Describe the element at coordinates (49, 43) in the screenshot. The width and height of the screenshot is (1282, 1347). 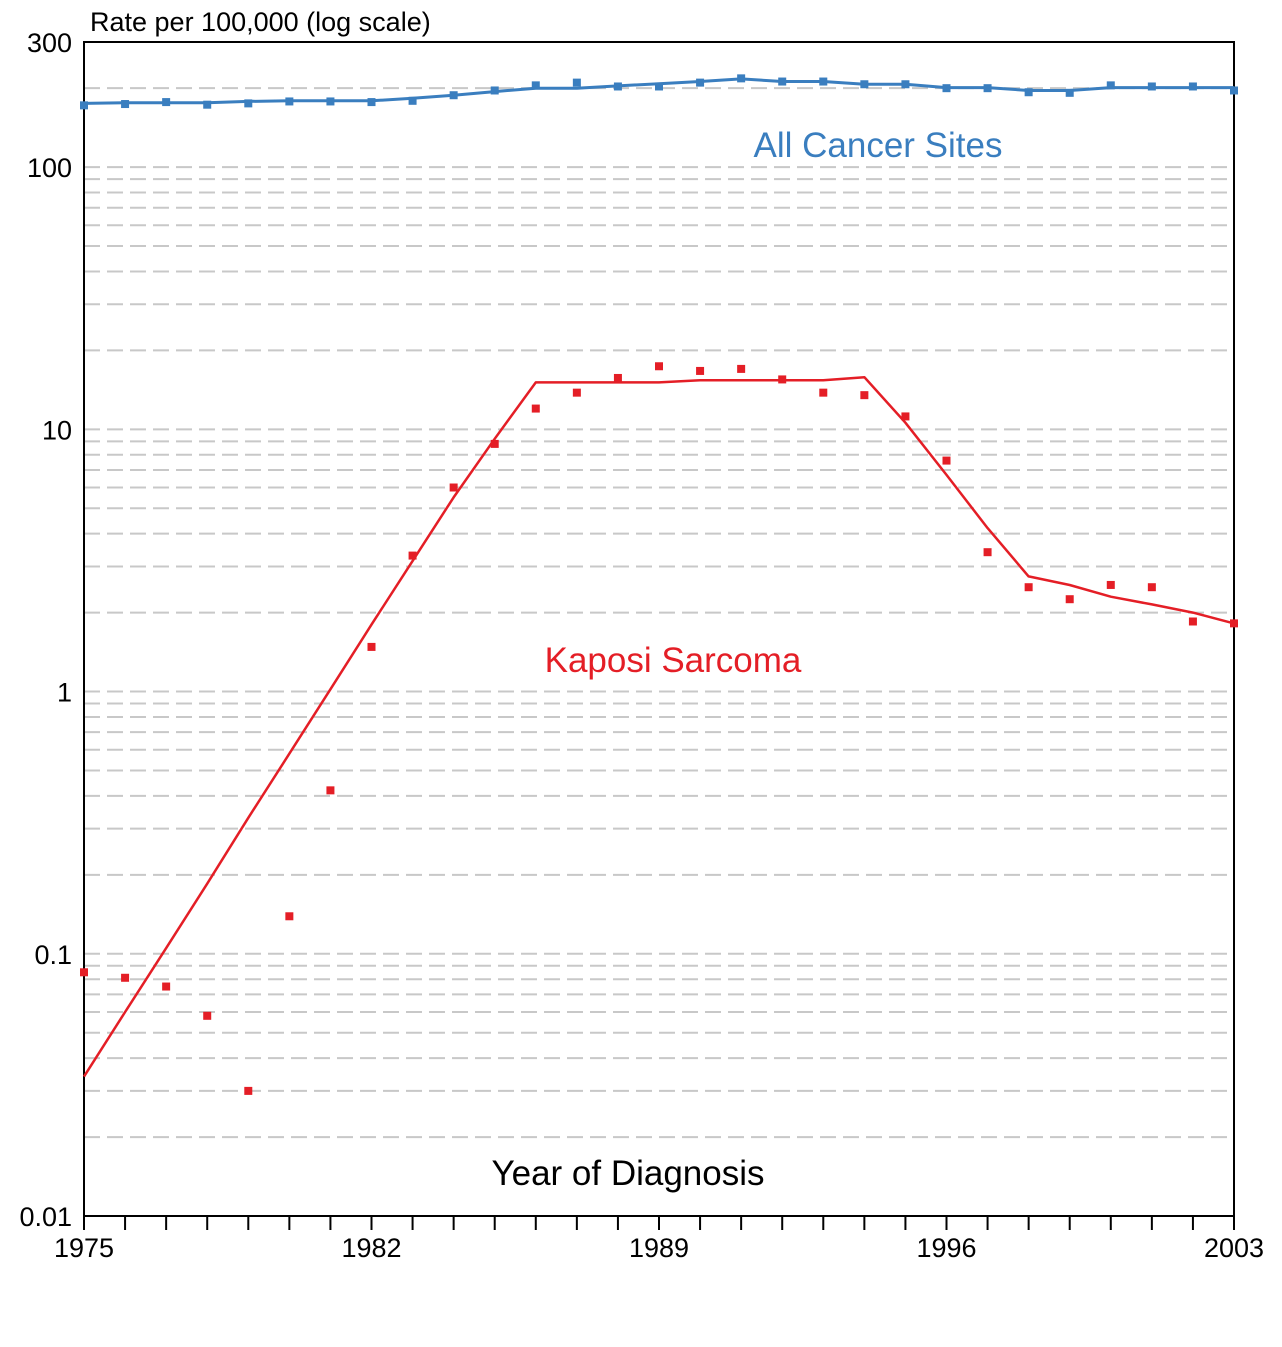
I see `y-tick-label: 300` at that location.